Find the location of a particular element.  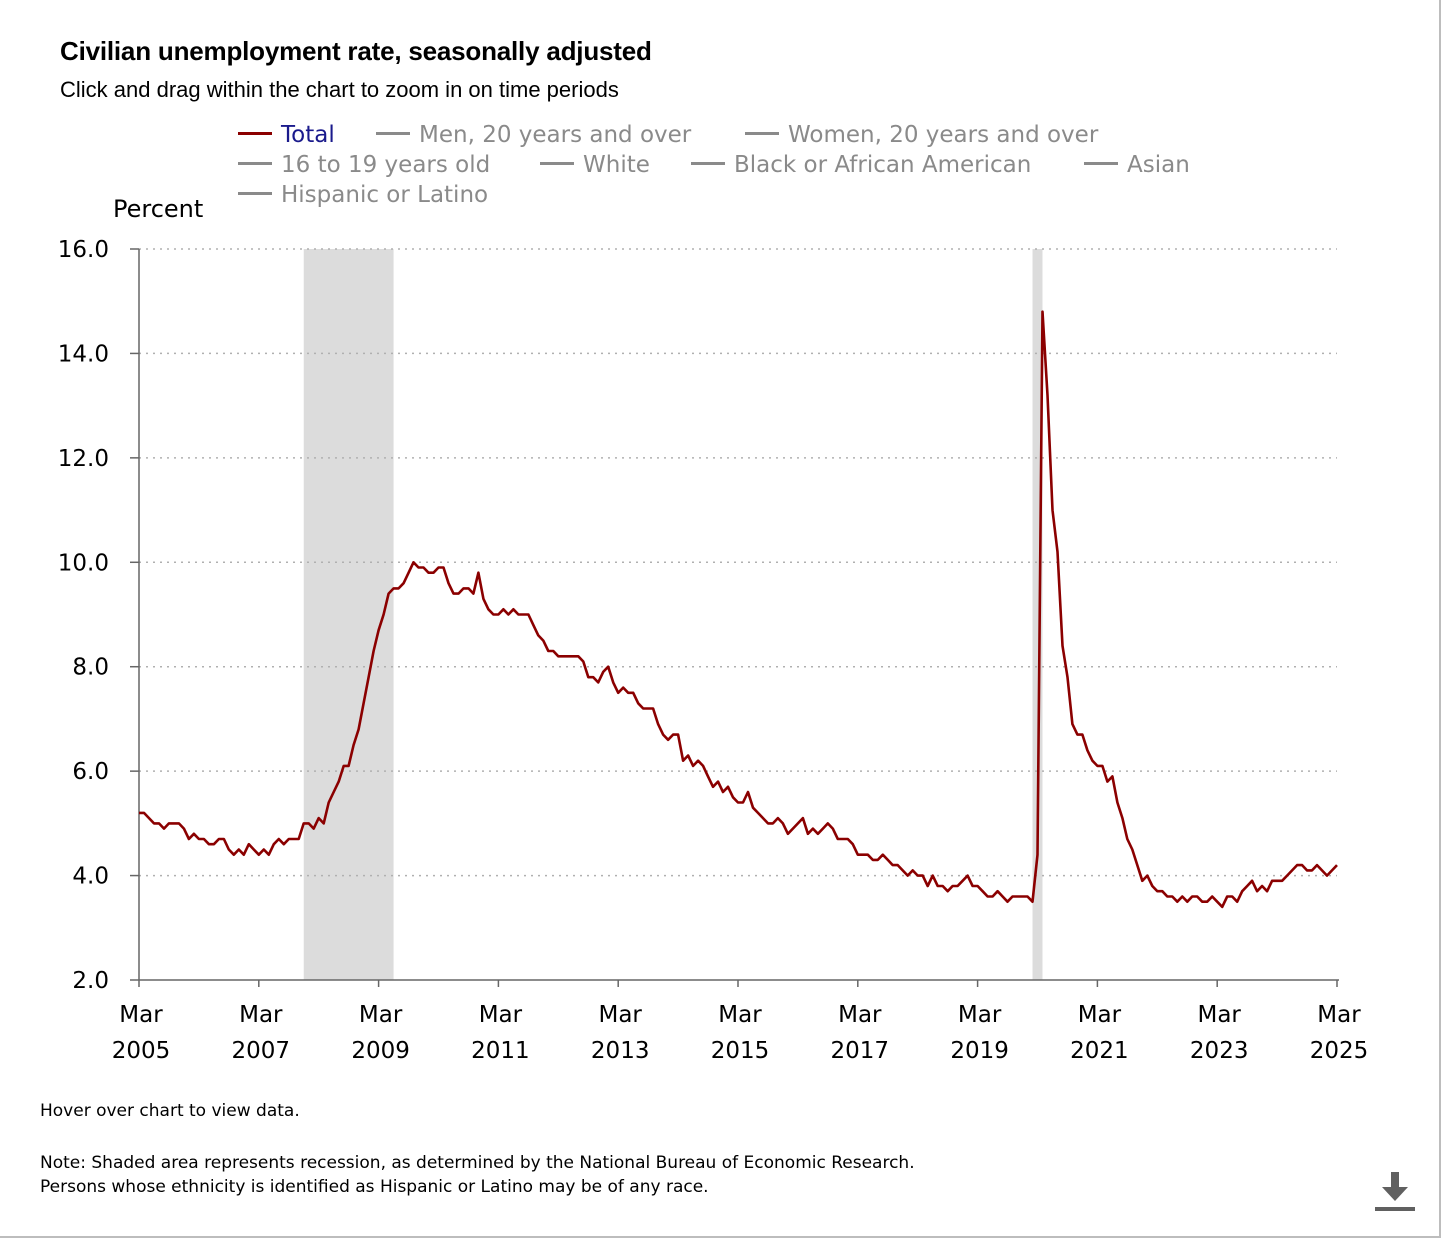

y-tick-label: 10.0 is located at coordinates (83, 563).